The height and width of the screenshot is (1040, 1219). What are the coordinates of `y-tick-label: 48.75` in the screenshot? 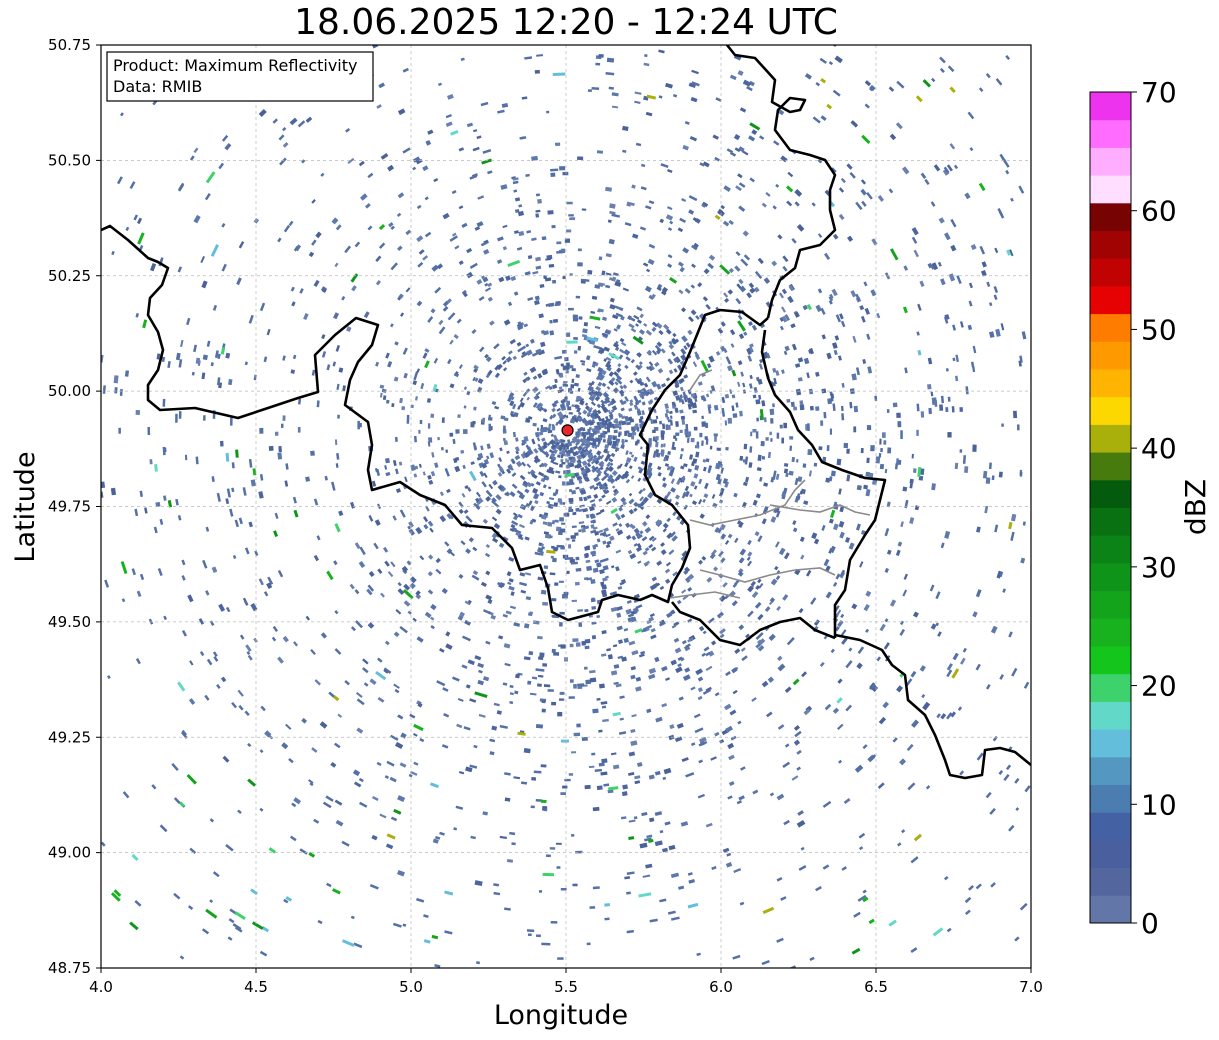 It's located at (69, 968).